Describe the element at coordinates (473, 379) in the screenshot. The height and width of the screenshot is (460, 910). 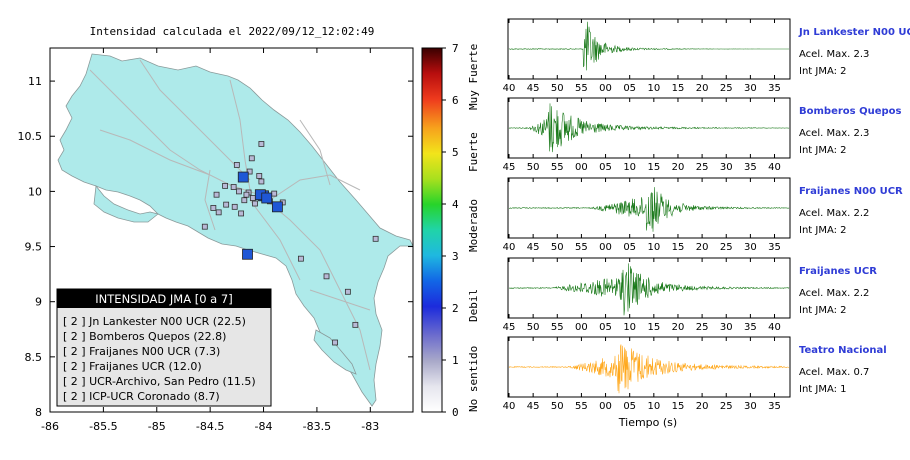
I see `colorbar-label-no-sentido: No sentido` at that location.